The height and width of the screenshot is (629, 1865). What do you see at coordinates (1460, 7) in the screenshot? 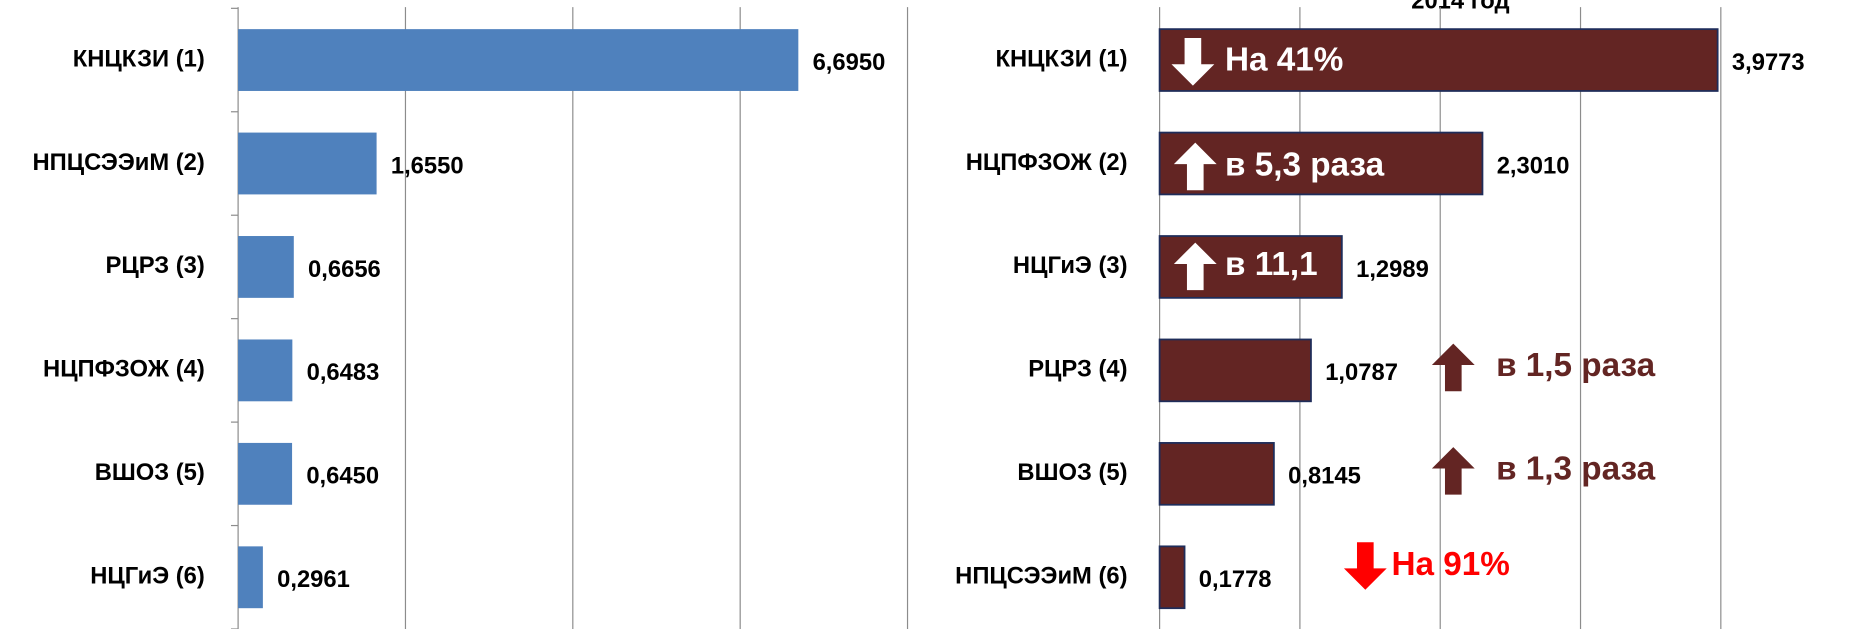
I see `chart-title: 2014 год` at bounding box center [1460, 7].